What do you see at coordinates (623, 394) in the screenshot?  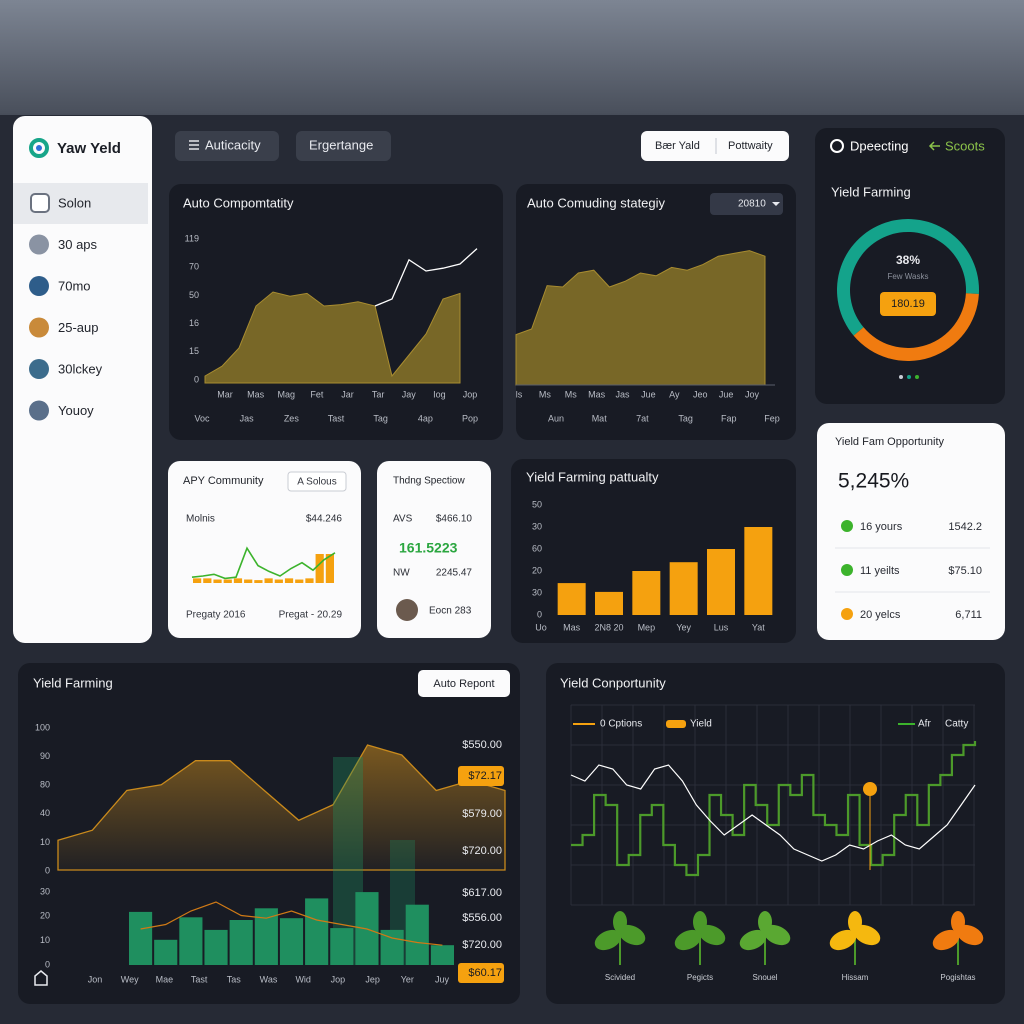 I see `x-tick-label: Jas` at bounding box center [623, 394].